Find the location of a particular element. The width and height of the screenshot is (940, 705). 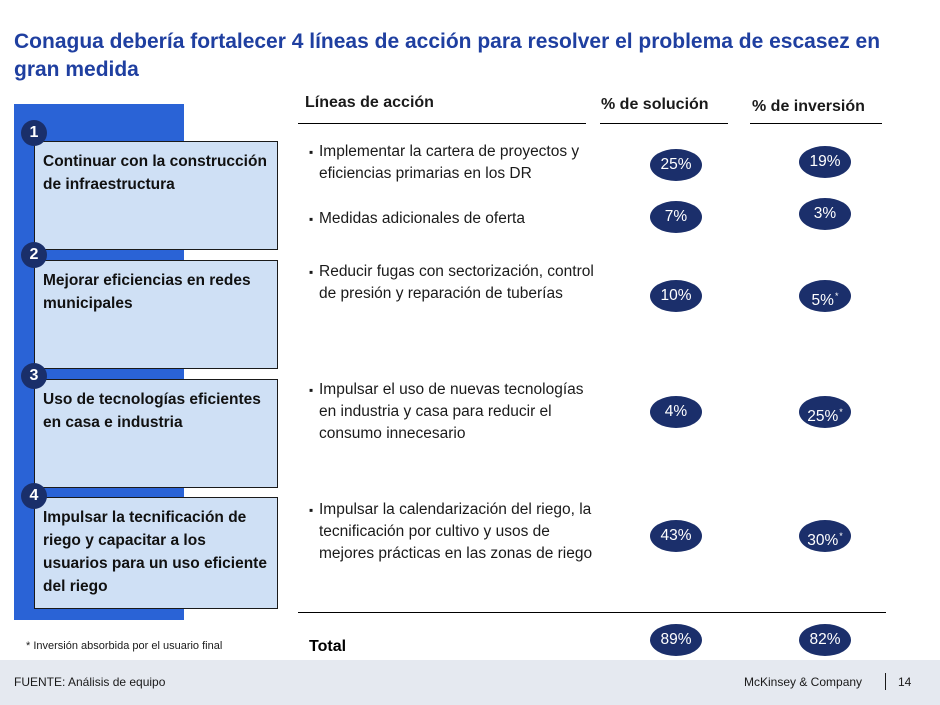

number-badge-2: 2 is located at coordinates (34, 255).